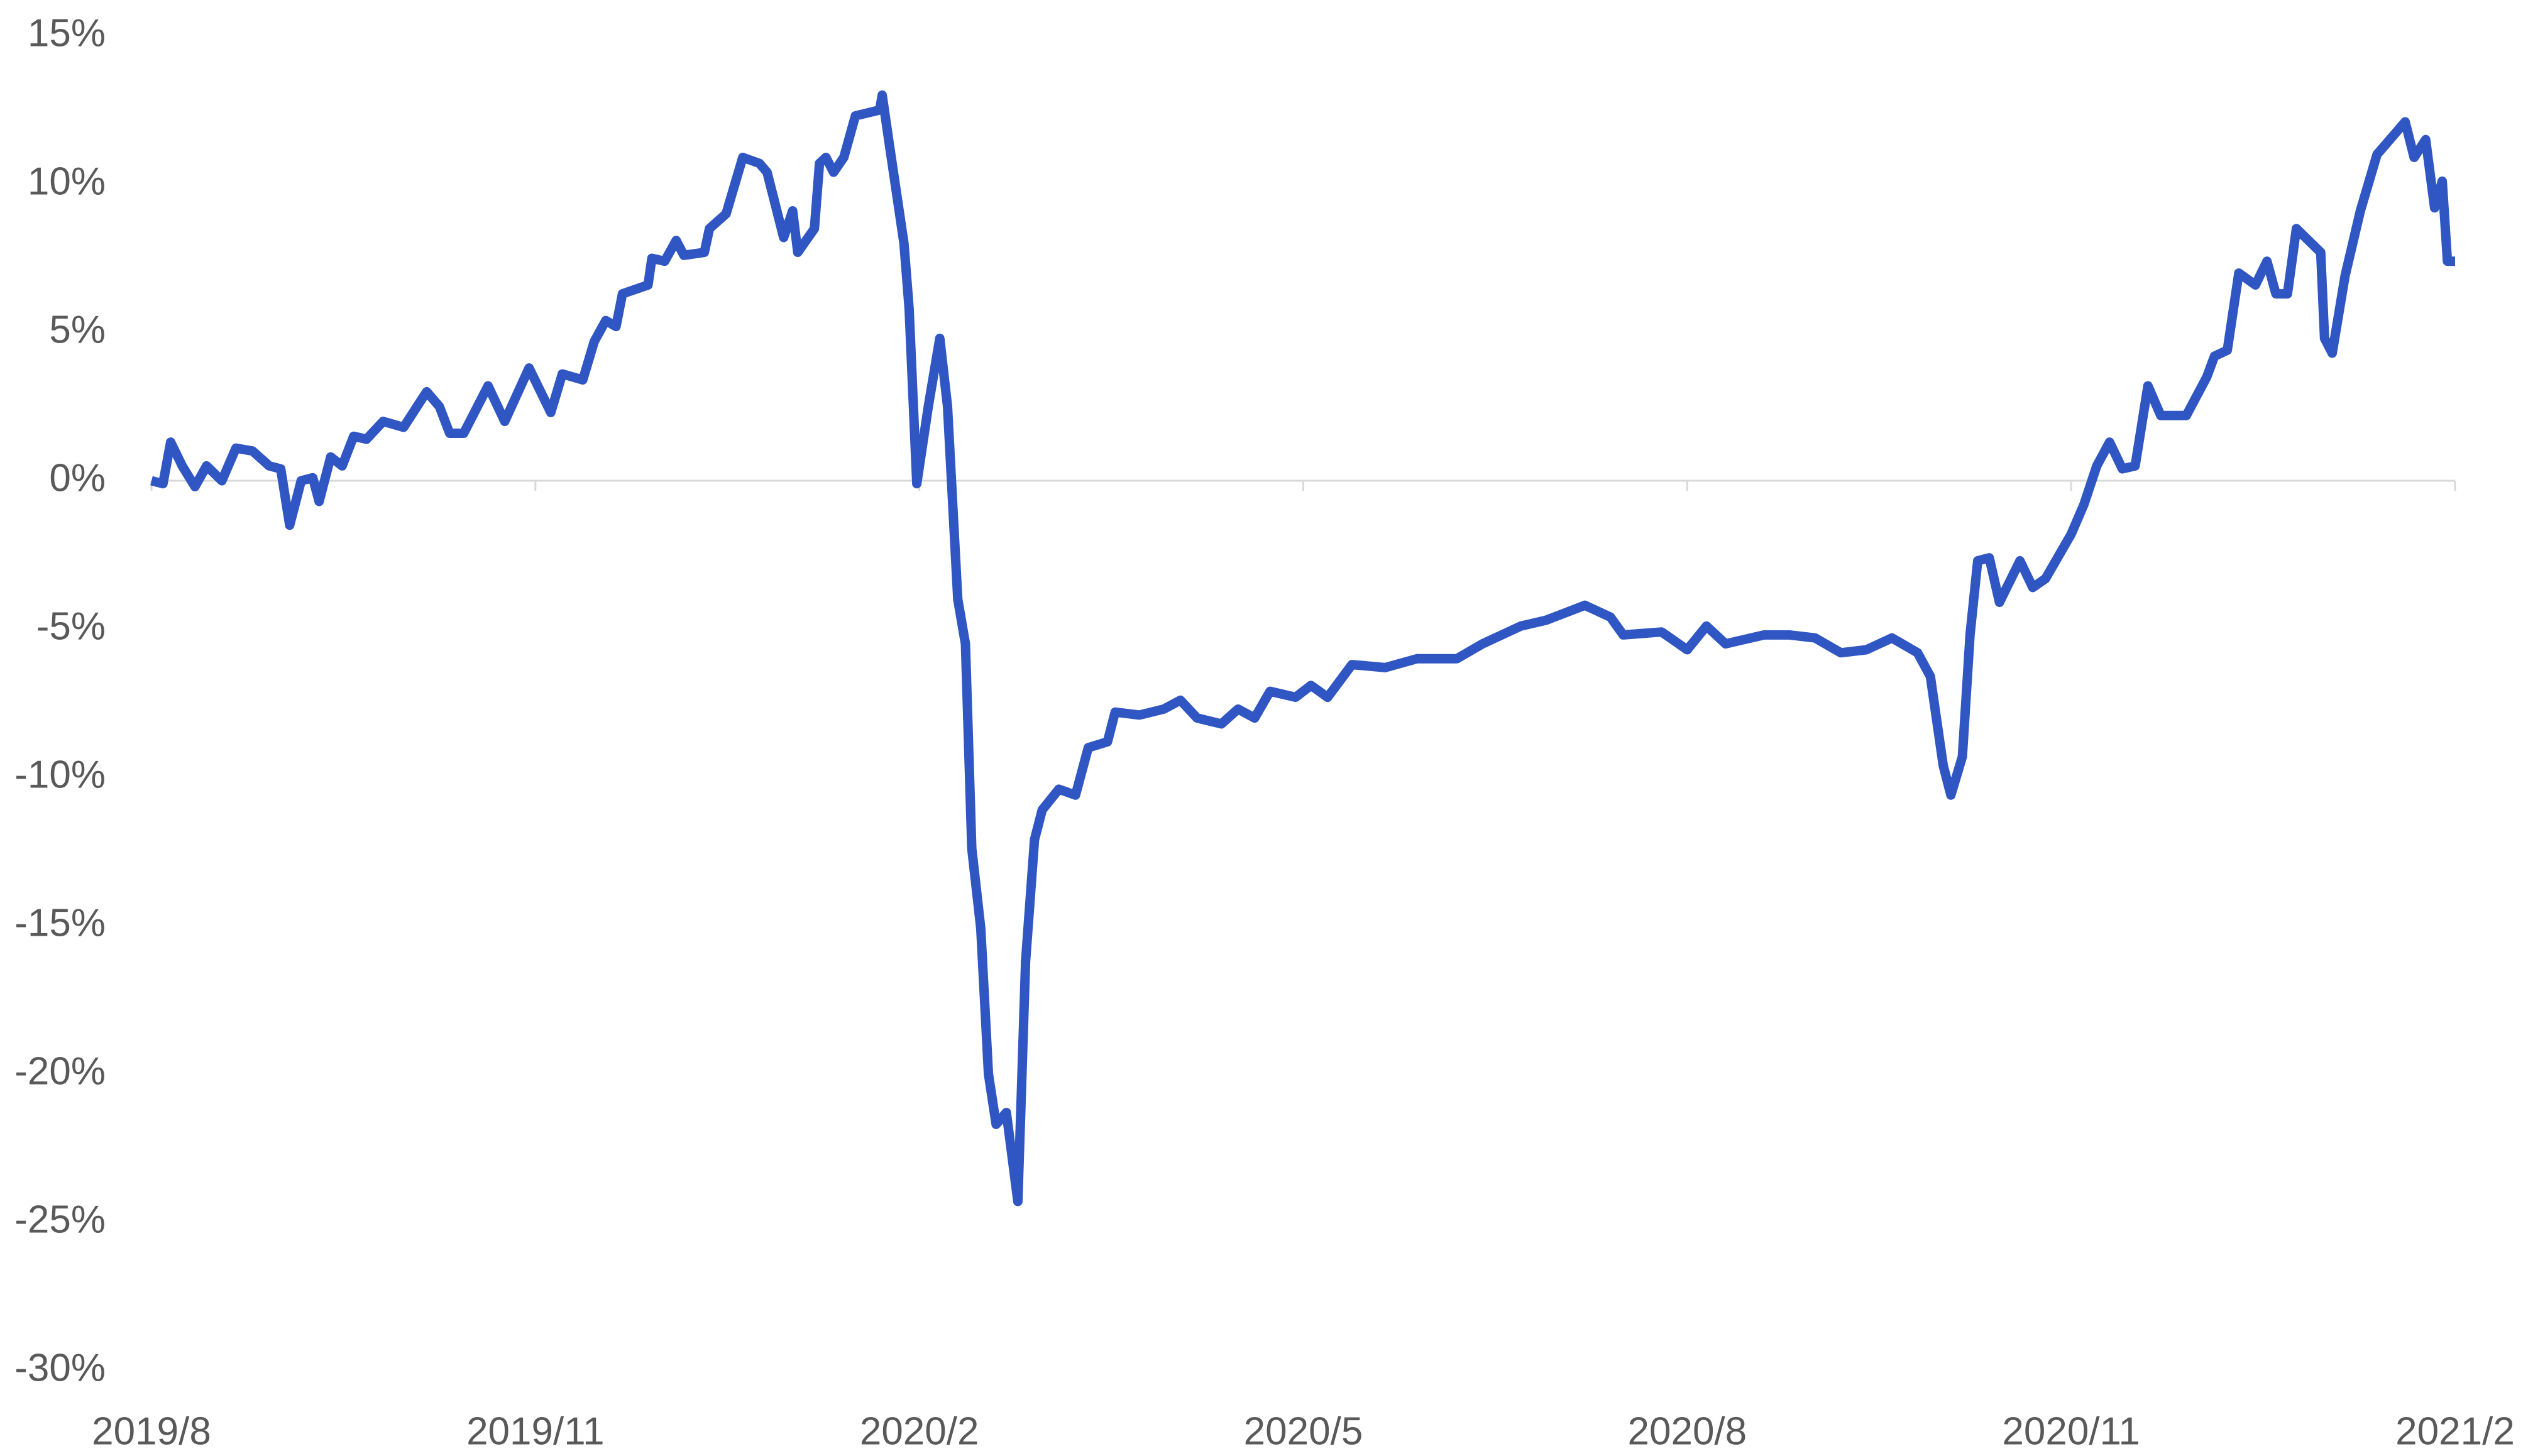  What do you see at coordinates (2071, 1431) in the screenshot?
I see `x-tick-label: 2020/11` at bounding box center [2071, 1431].